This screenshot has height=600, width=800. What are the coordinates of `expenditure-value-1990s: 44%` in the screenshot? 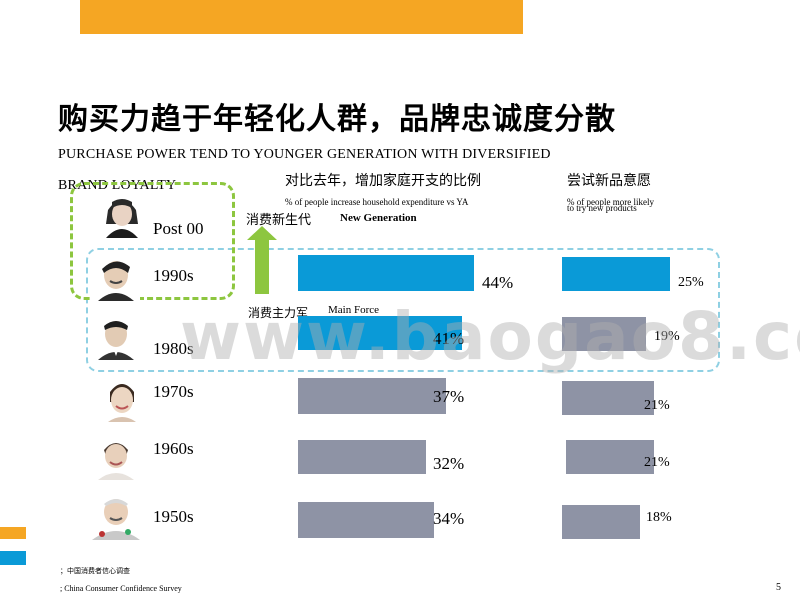 It's located at (498, 282).